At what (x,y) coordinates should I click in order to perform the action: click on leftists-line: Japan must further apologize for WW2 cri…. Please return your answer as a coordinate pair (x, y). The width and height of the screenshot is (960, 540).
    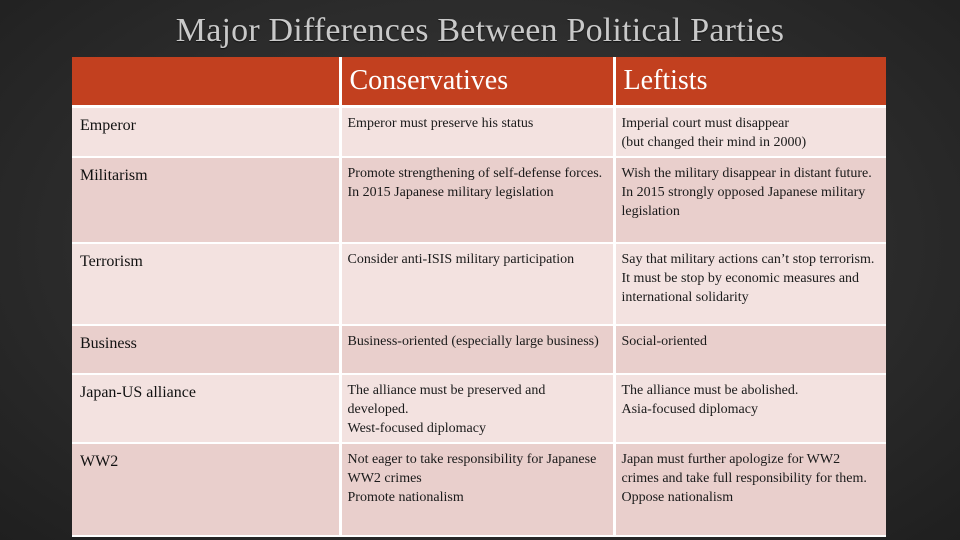
    Looking at the image, I should click on (744, 469).